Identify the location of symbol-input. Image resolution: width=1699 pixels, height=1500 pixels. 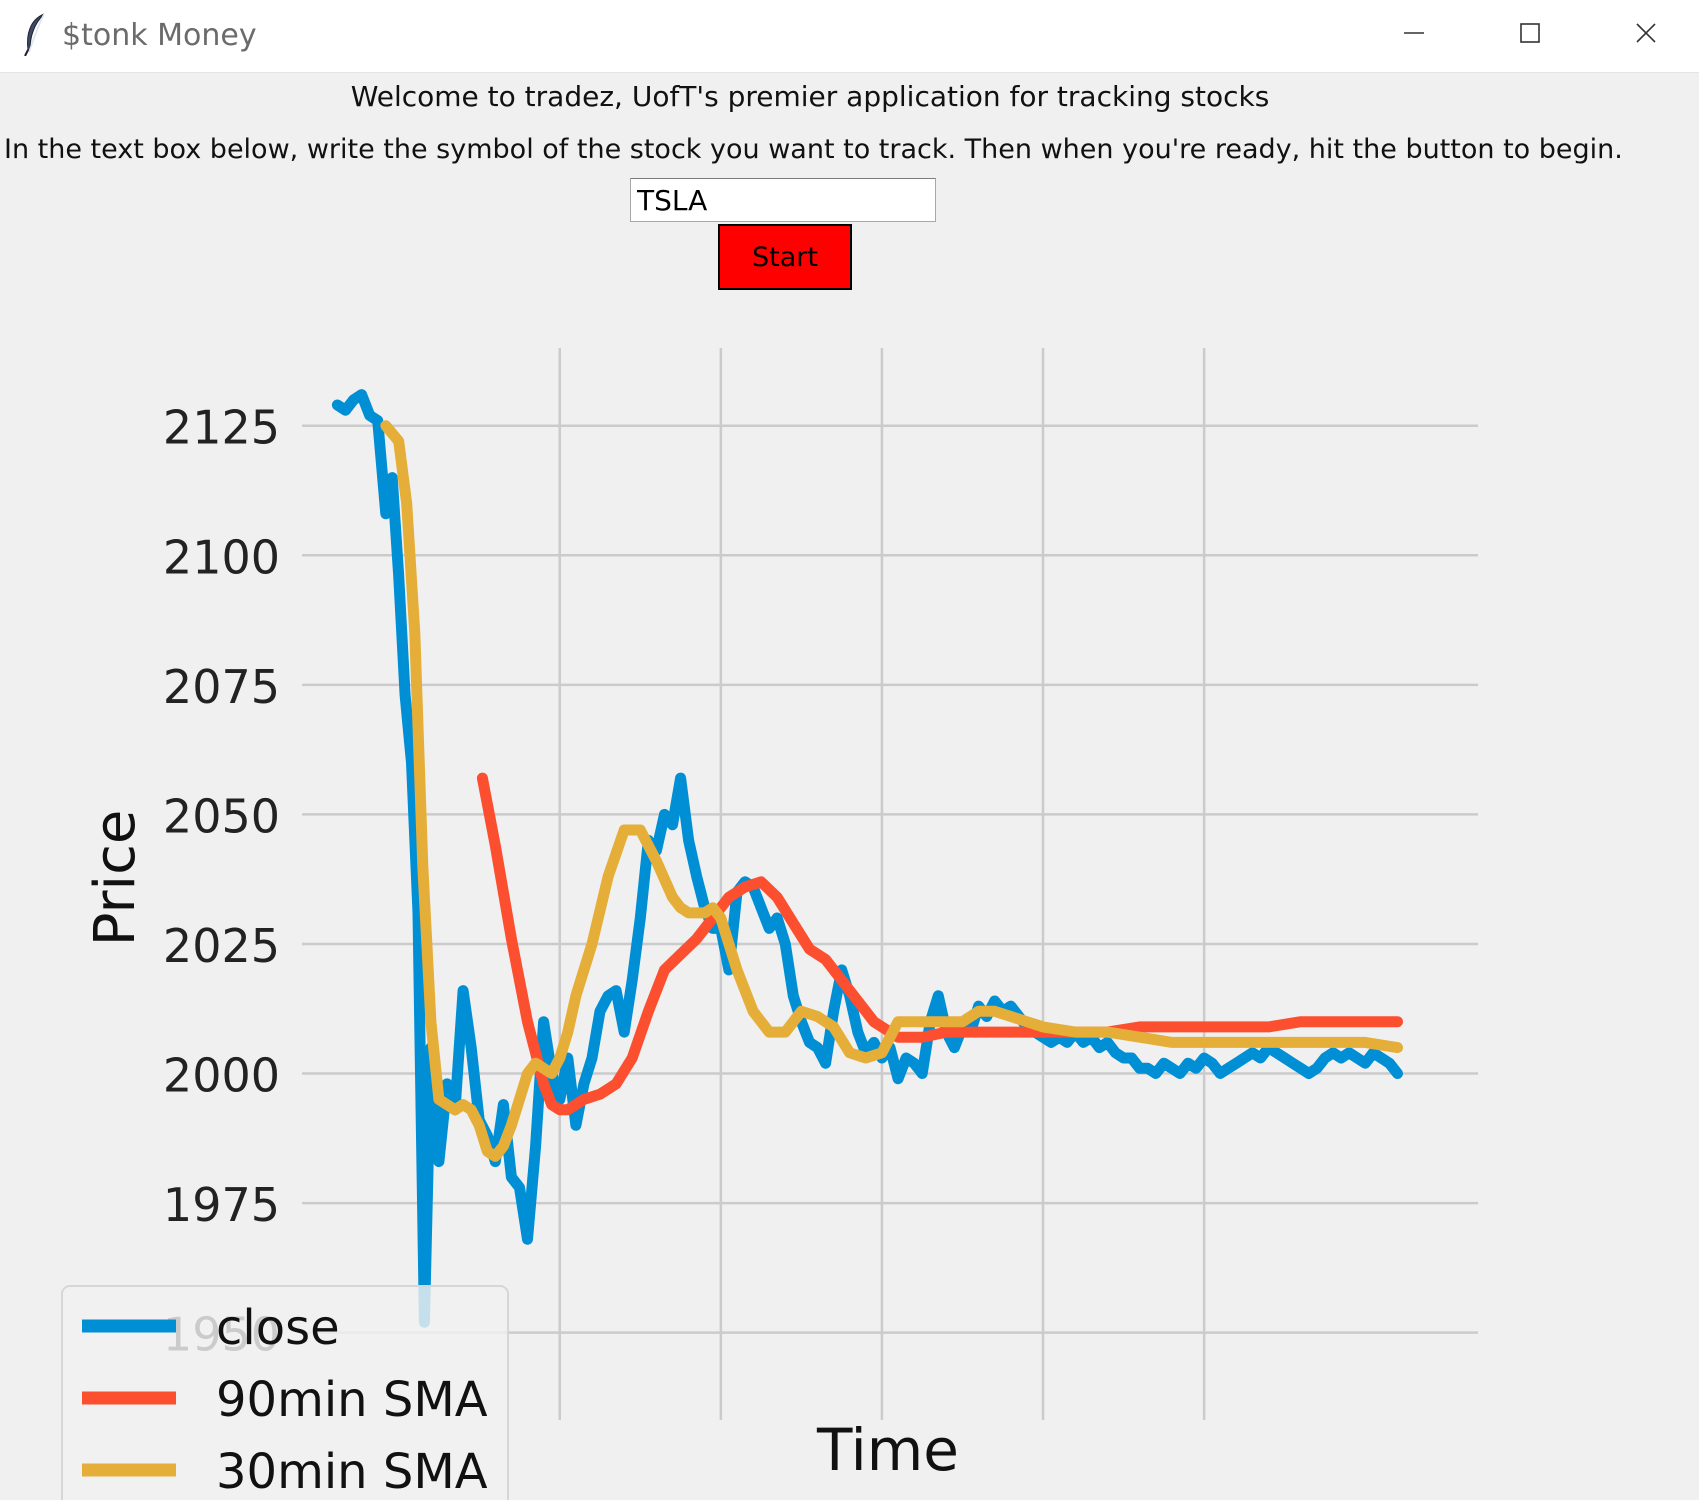
(783, 200).